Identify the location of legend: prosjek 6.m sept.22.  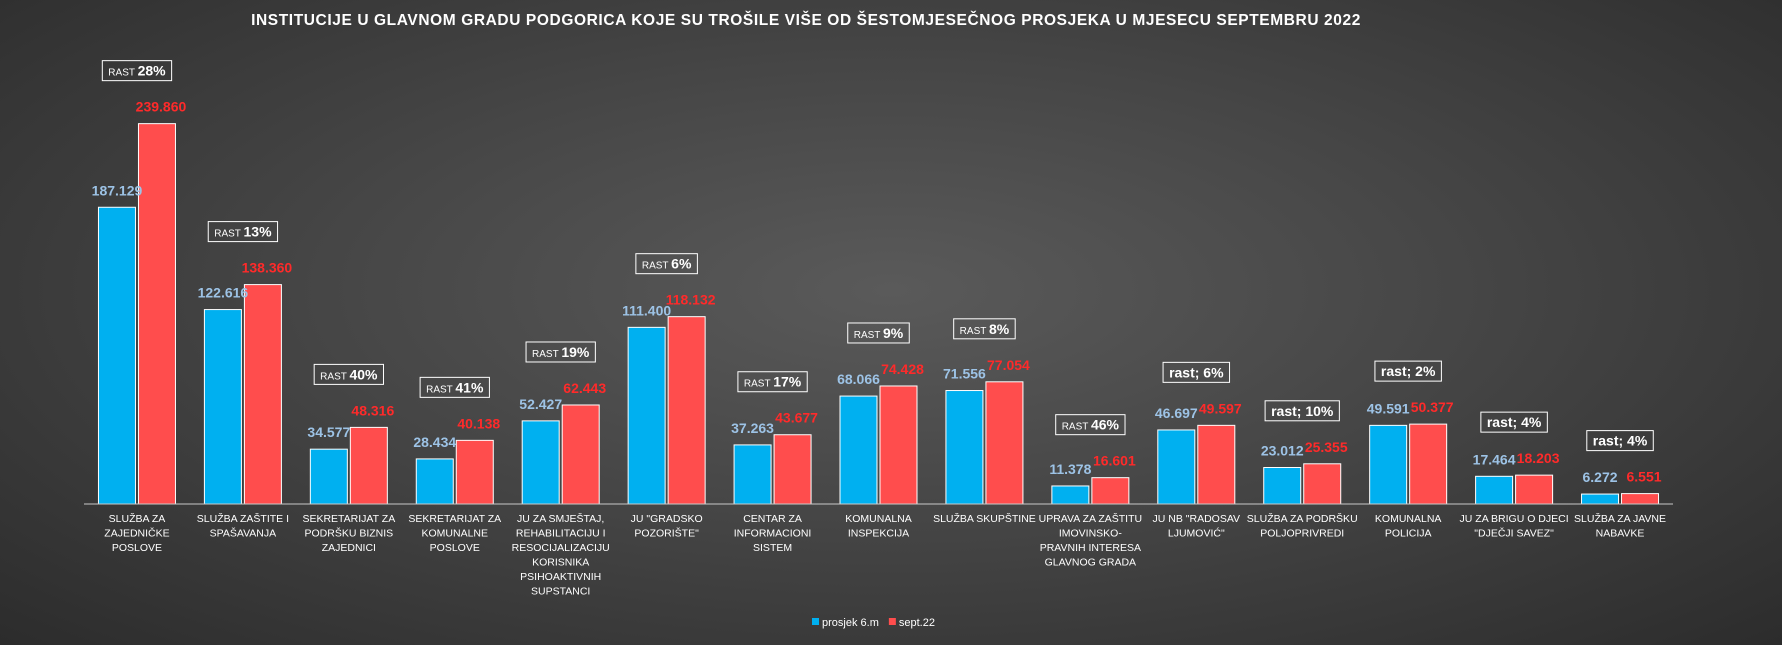
(873, 623).